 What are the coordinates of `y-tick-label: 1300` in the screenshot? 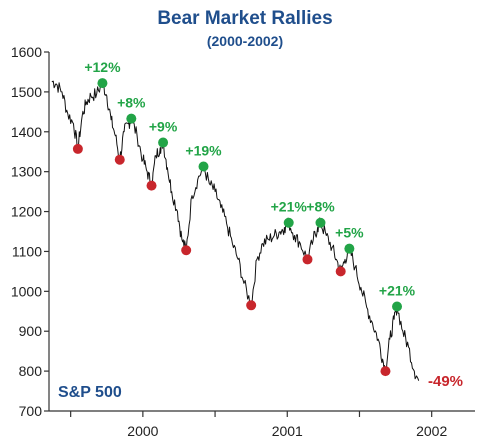 It's located at (26, 172).